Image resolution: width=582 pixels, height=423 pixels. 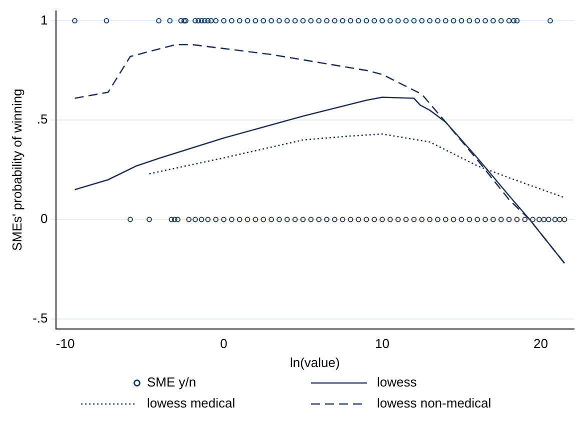 I want to click on x-tick-label: 20, so click(x=540, y=344).